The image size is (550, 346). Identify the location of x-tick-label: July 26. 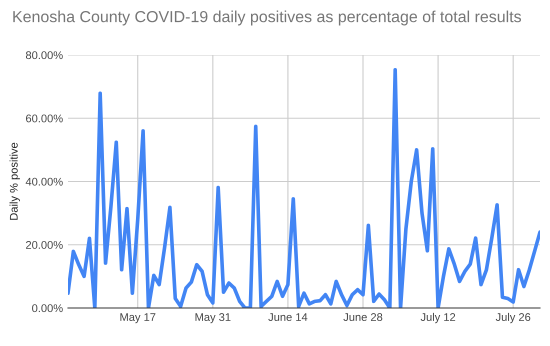
(513, 318).